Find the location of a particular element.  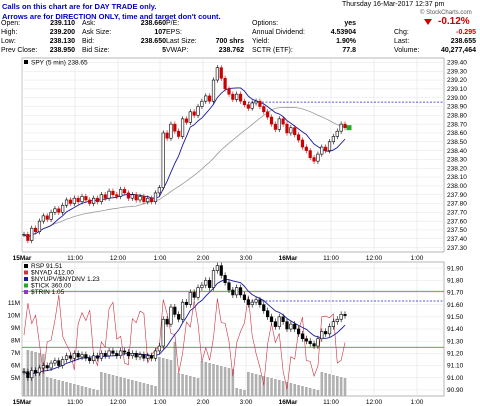

stat-label: Options: is located at coordinates (265, 23).